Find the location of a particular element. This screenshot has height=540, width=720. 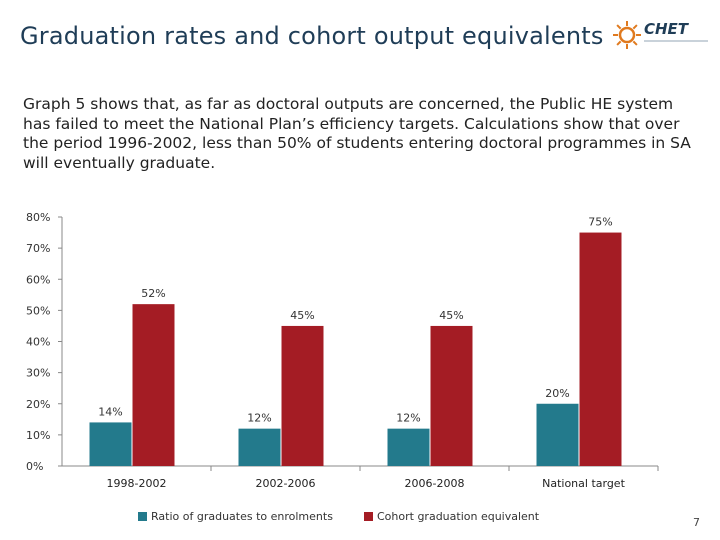

sun-logo-icon is located at coordinates (627, 35).